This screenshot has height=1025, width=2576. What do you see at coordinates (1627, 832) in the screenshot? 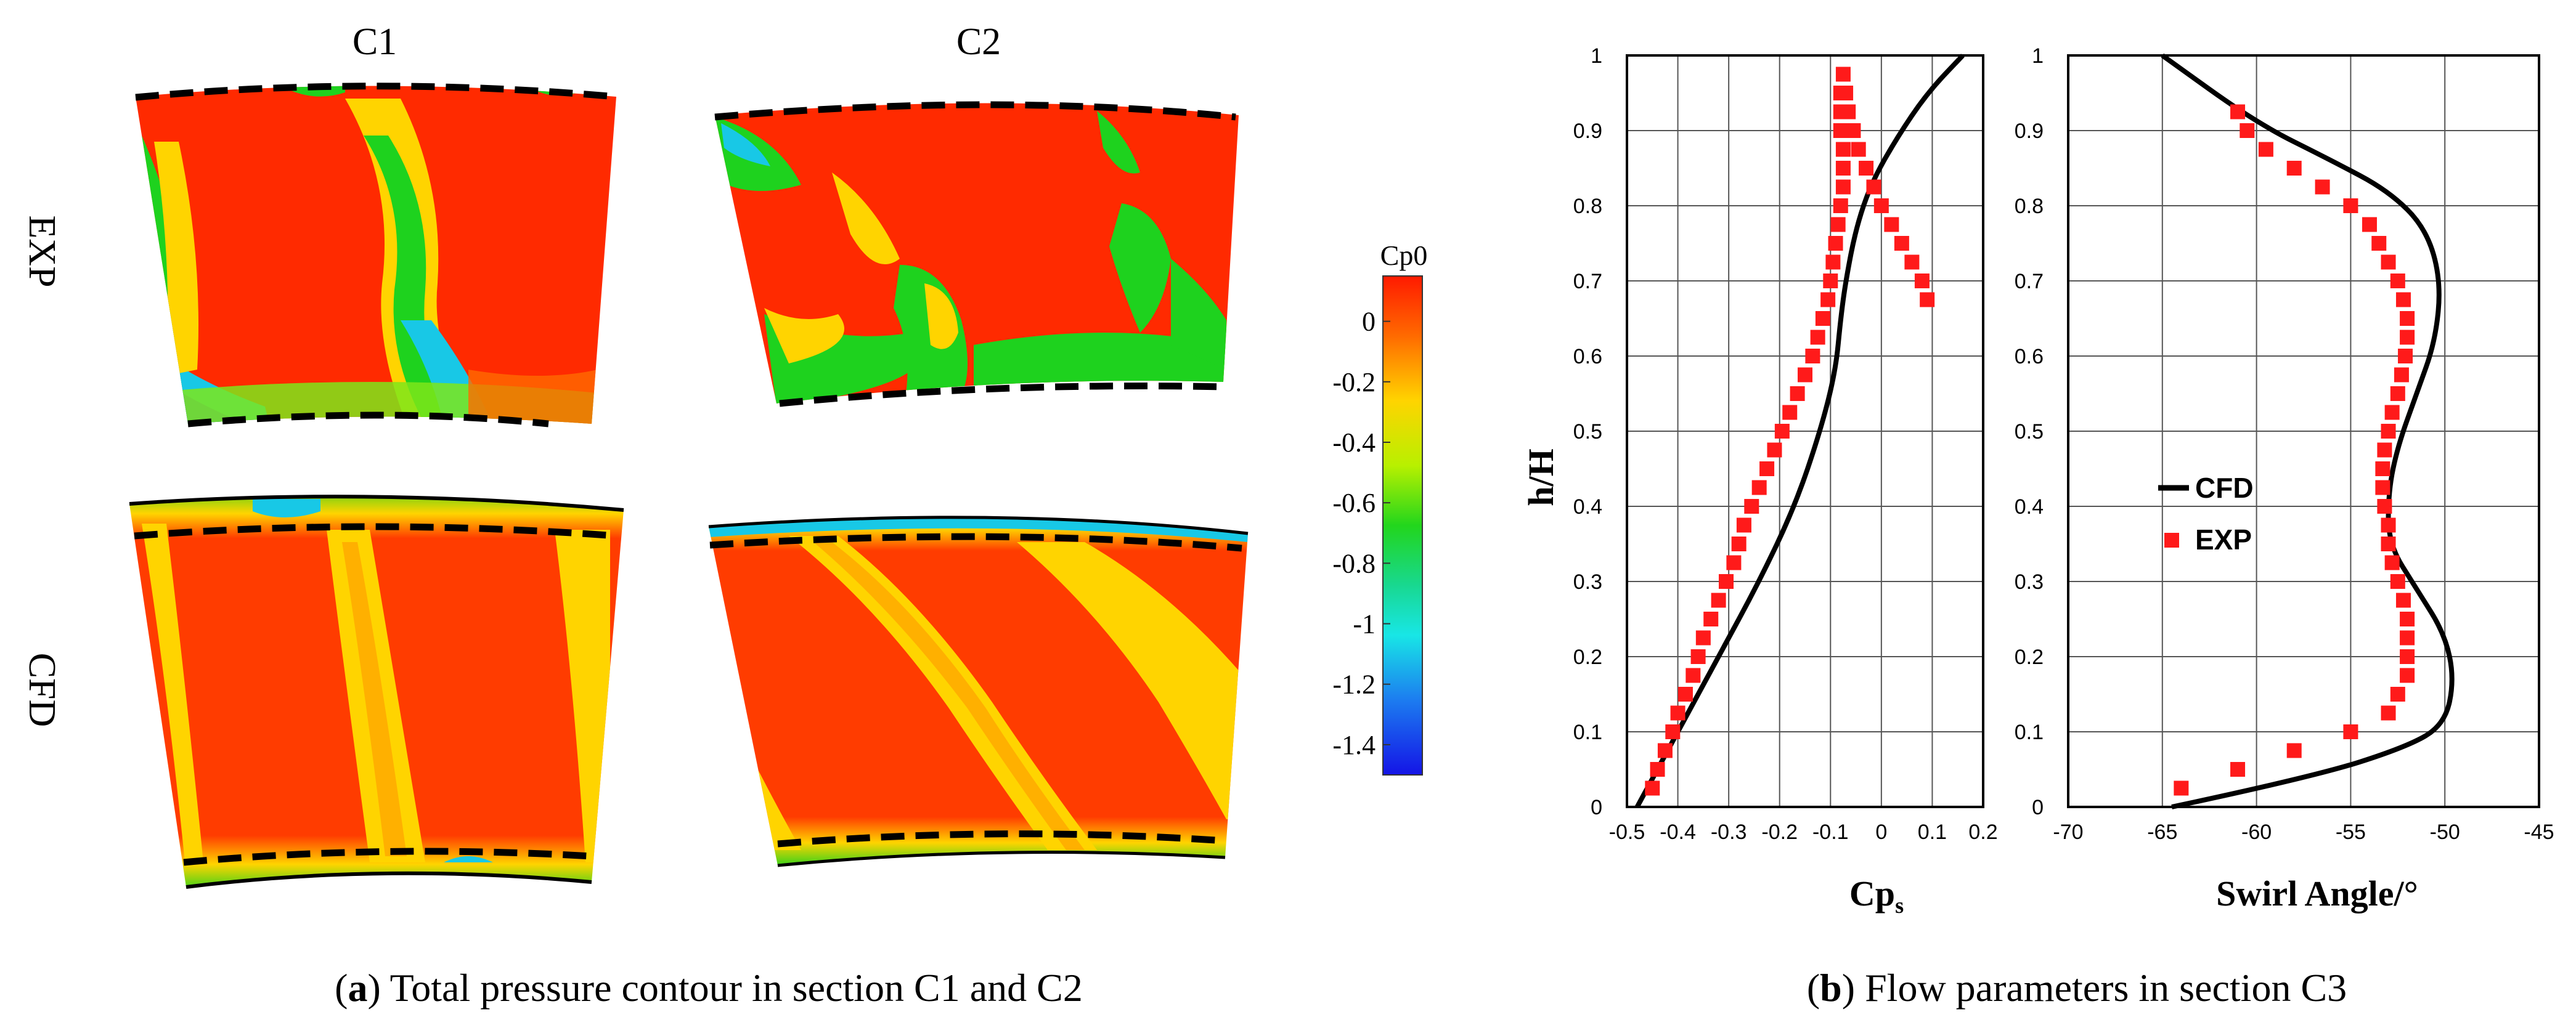
I see `x-tick-label: -0.5` at bounding box center [1627, 832].